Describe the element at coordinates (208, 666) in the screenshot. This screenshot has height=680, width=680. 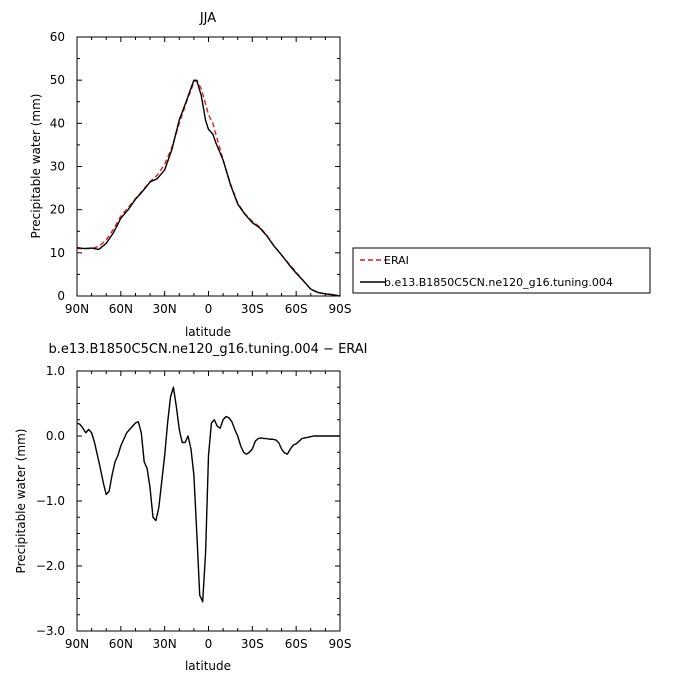
I see `bottom-x-axis-label: latitude` at that location.